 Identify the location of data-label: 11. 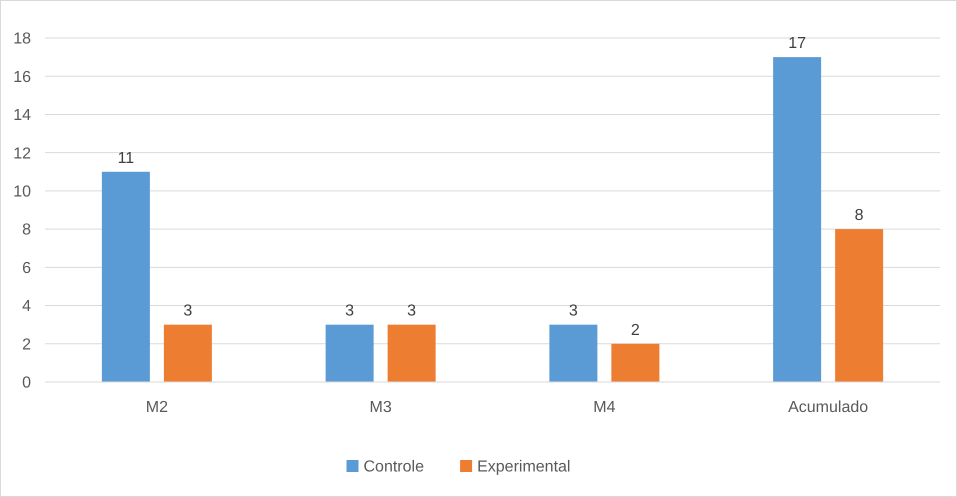
(126, 158).